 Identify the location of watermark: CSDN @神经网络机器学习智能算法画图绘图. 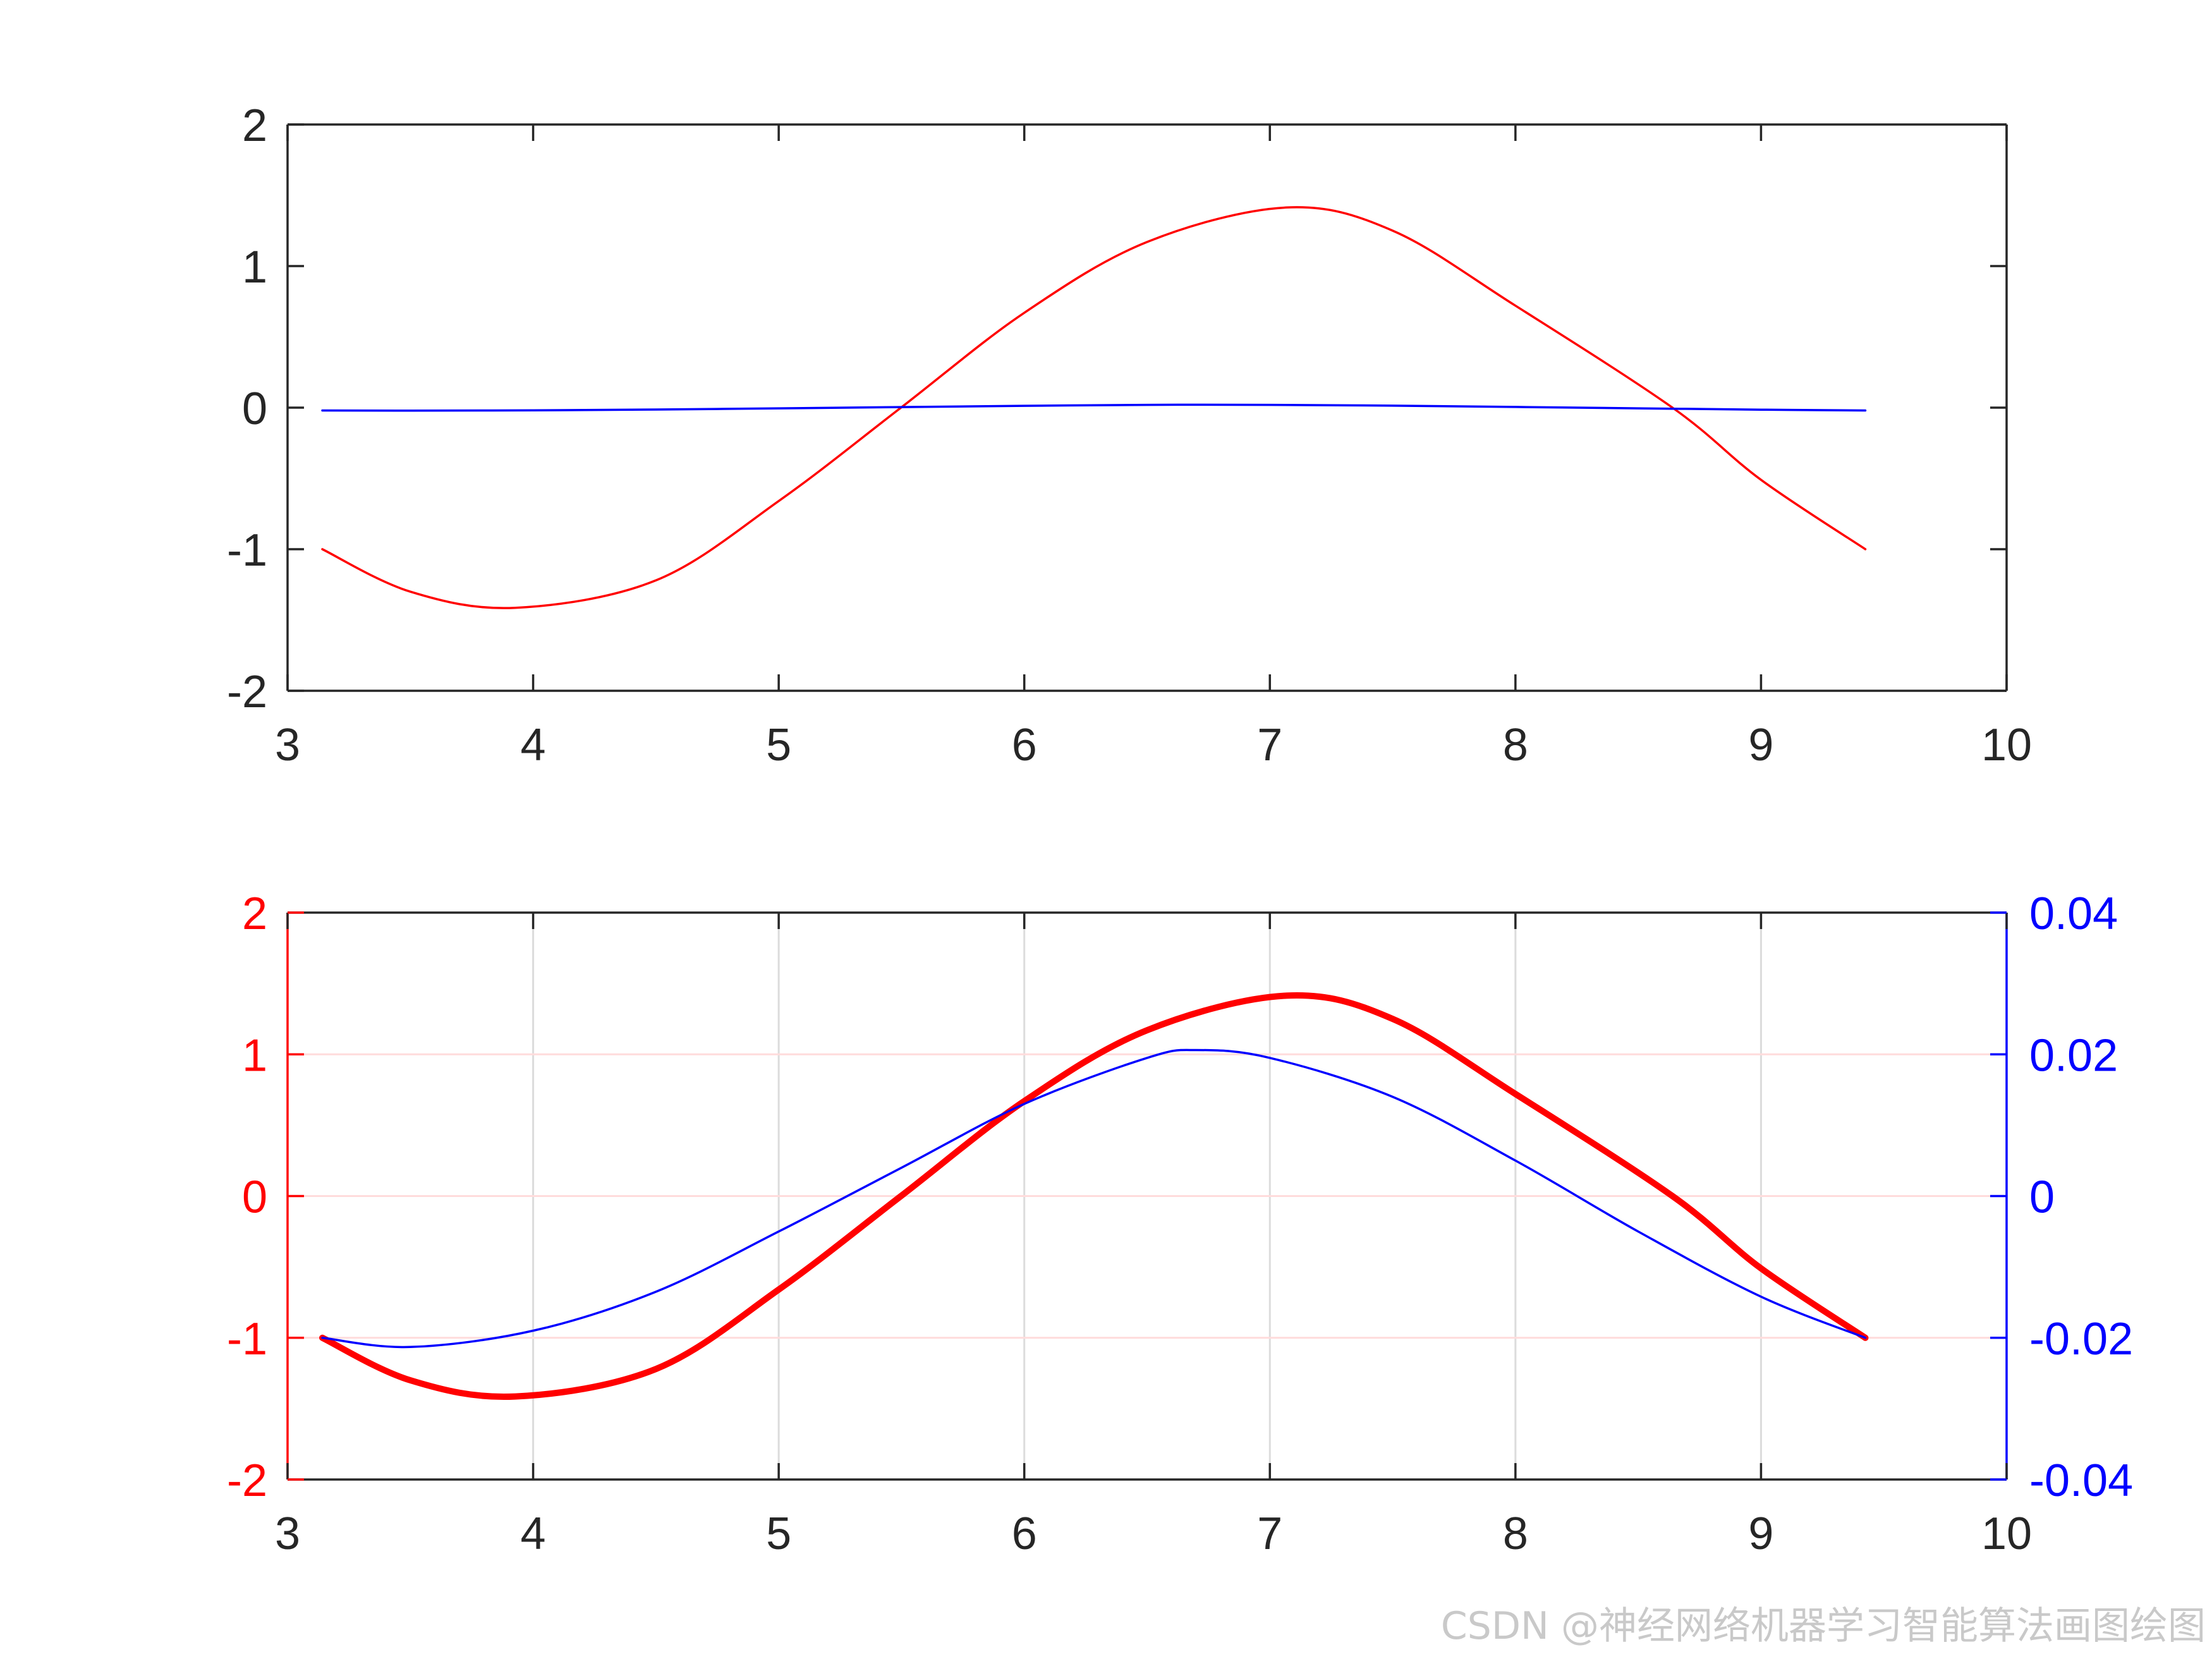
(1823, 1626).